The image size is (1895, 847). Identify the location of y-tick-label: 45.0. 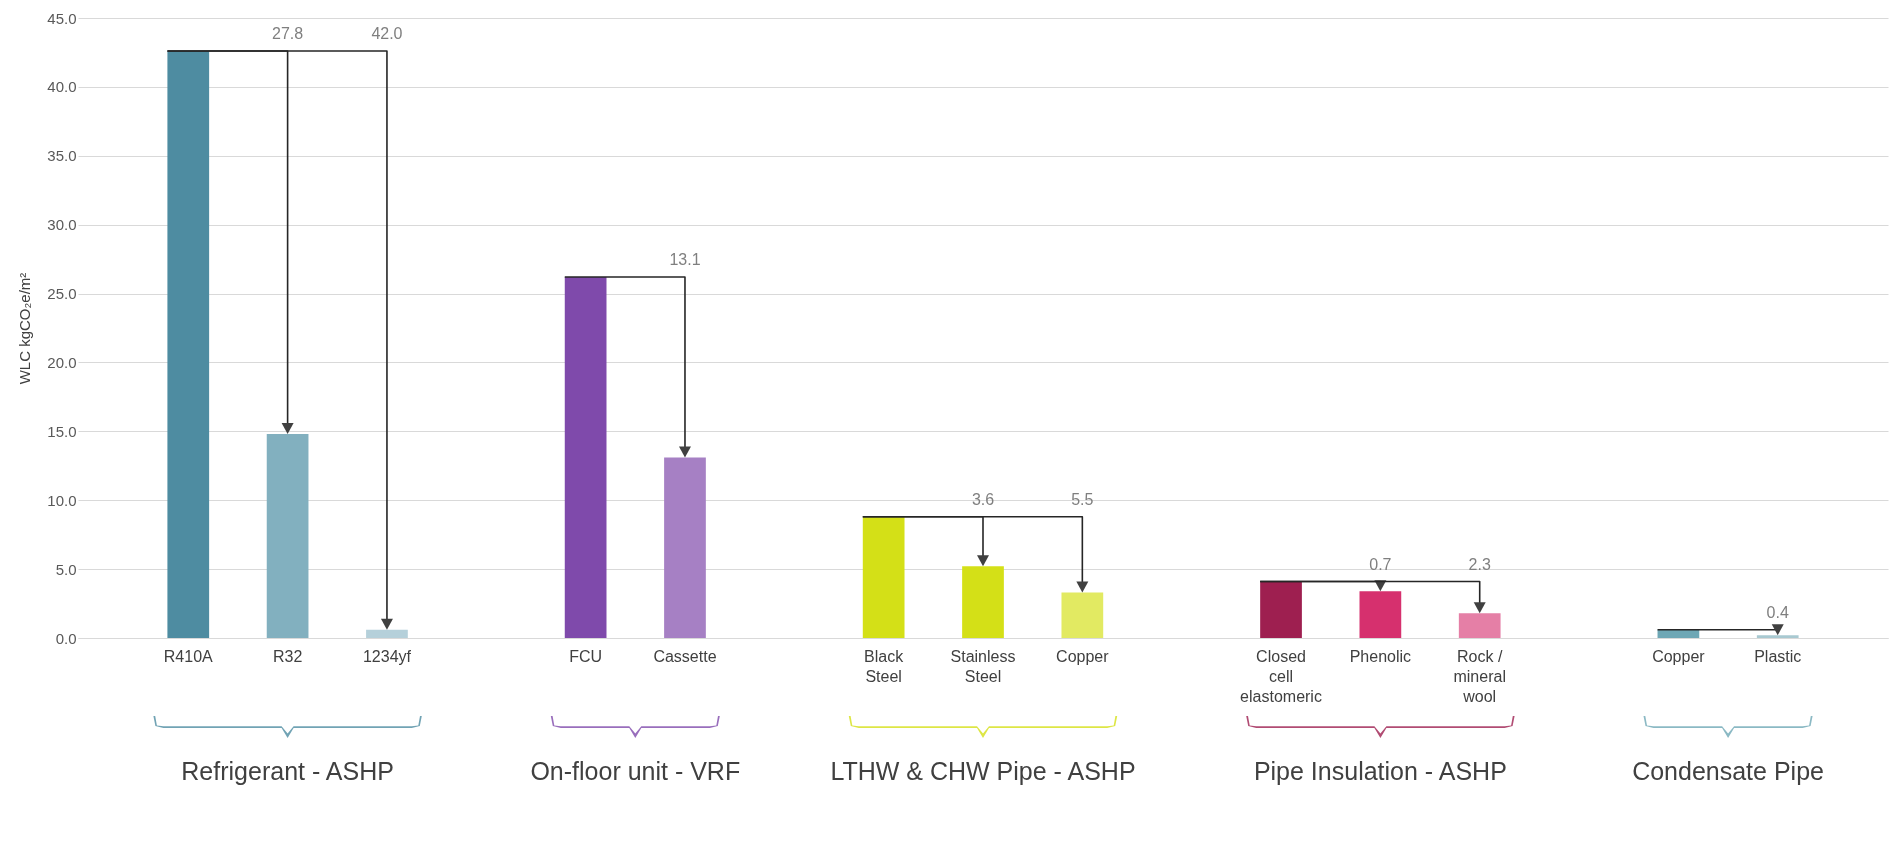
(62, 18).